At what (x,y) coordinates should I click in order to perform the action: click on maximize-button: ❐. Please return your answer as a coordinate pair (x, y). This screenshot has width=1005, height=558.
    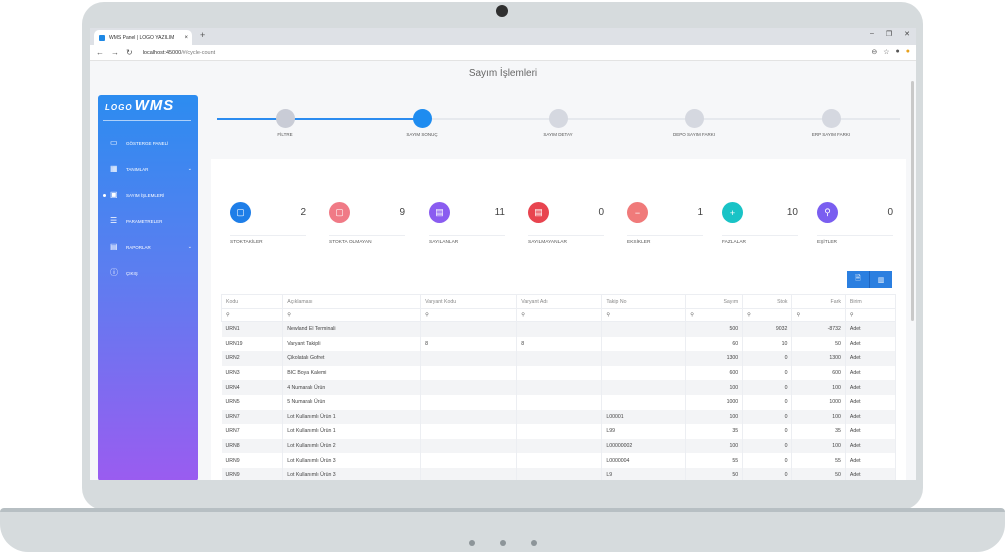
    Looking at the image, I should click on (889, 34).